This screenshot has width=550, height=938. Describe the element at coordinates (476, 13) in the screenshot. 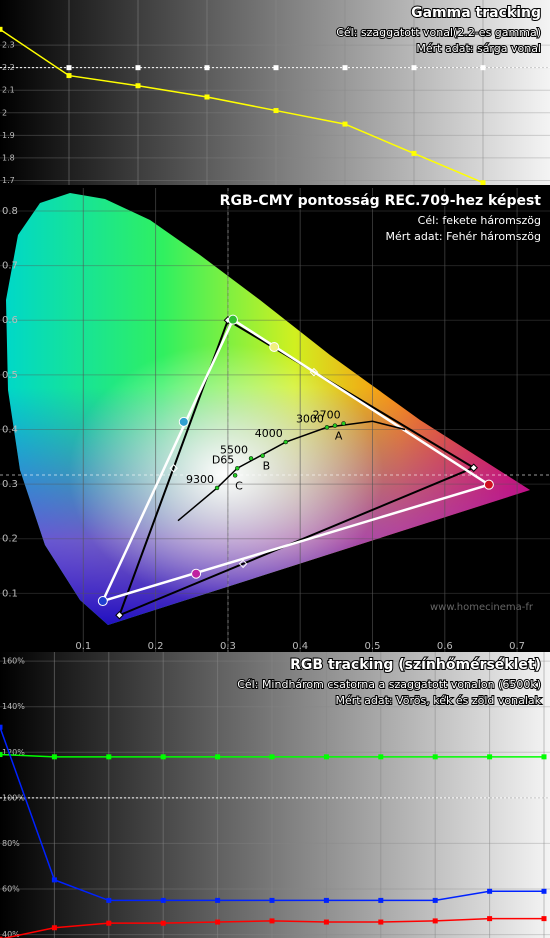

I see `chart-title: Gamma tracking` at that location.